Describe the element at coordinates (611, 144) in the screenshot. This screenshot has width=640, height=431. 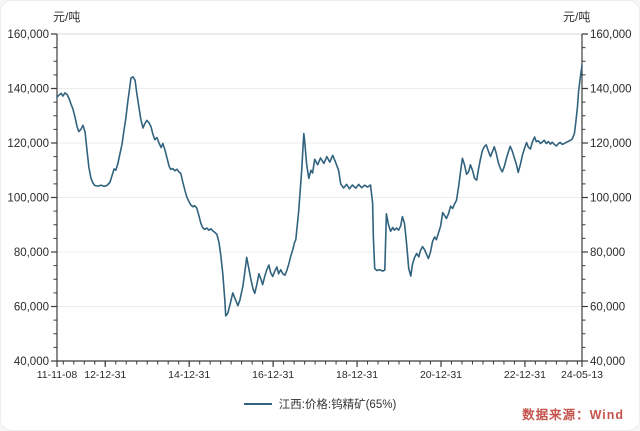
I see `y-tick-label-right: 120,000` at that location.